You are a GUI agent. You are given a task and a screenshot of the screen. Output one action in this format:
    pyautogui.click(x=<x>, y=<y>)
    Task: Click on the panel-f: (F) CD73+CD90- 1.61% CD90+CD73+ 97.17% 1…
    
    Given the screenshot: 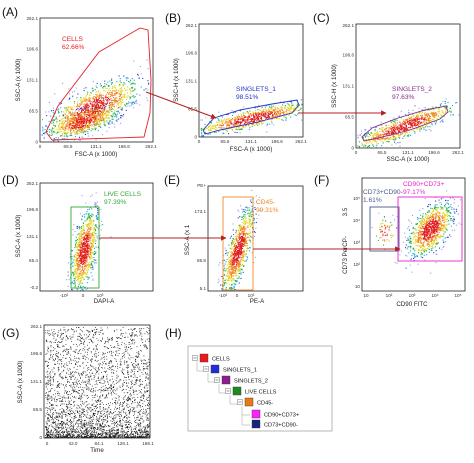 What is the action you would take?
    pyautogui.click(x=390, y=240)
    